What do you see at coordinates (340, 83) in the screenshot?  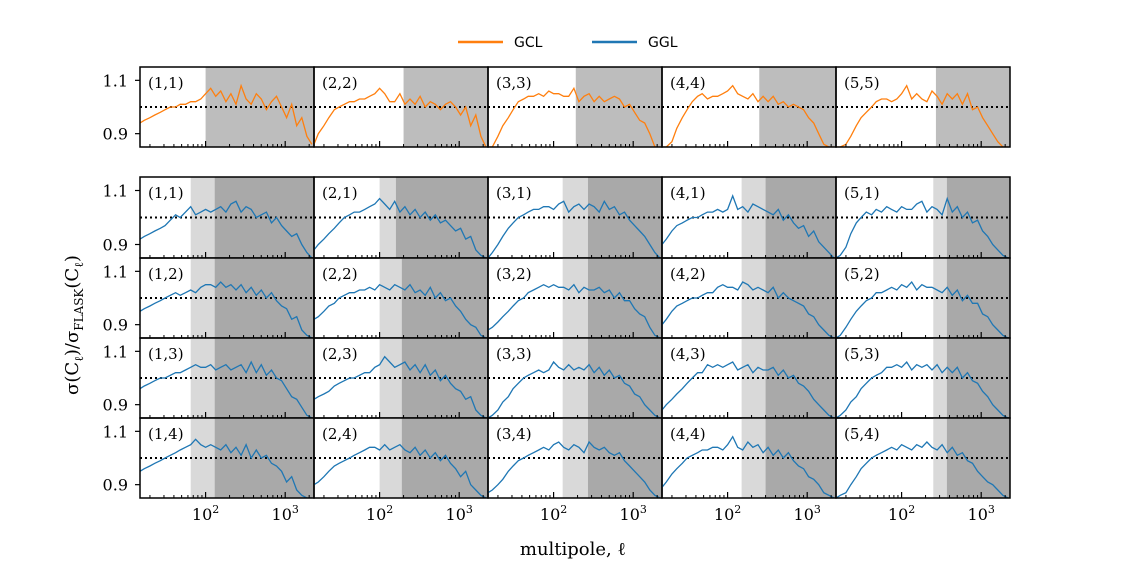 I see `gcl-panel-2-label: (2,2)` at bounding box center [340, 83].